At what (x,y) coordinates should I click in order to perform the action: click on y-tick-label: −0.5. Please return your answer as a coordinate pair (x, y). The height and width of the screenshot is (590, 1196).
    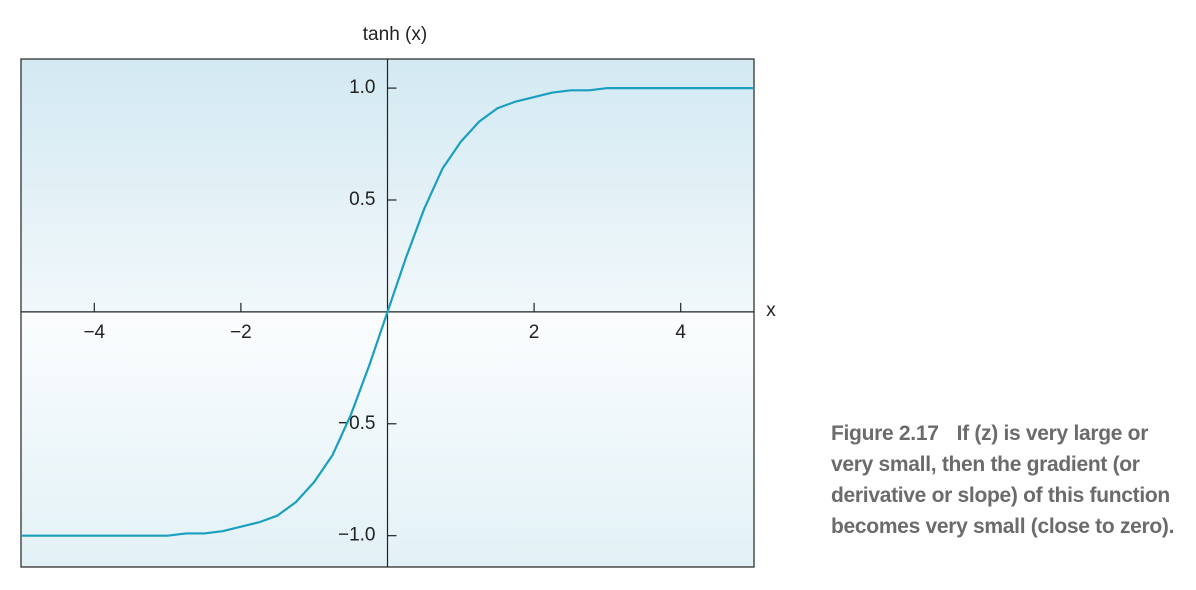
    Looking at the image, I should click on (357, 423).